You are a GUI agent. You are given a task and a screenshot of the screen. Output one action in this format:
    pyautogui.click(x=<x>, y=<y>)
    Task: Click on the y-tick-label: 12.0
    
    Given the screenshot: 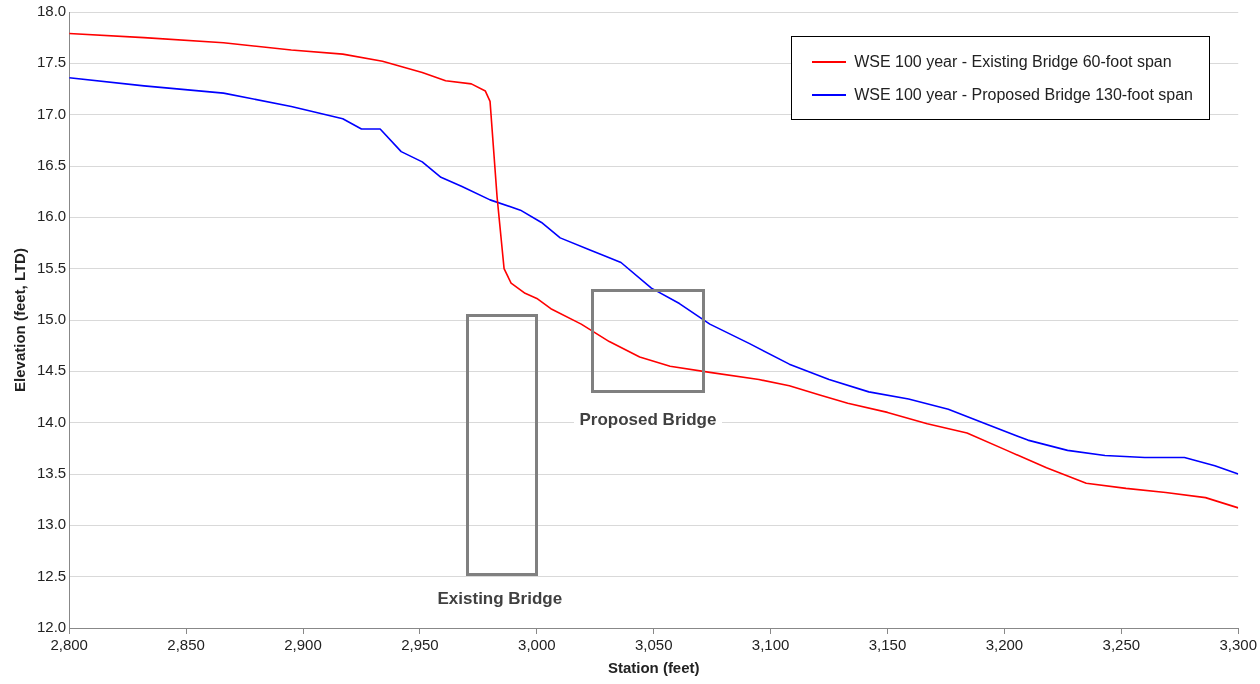 What is the action you would take?
    pyautogui.click(x=51, y=627)
    